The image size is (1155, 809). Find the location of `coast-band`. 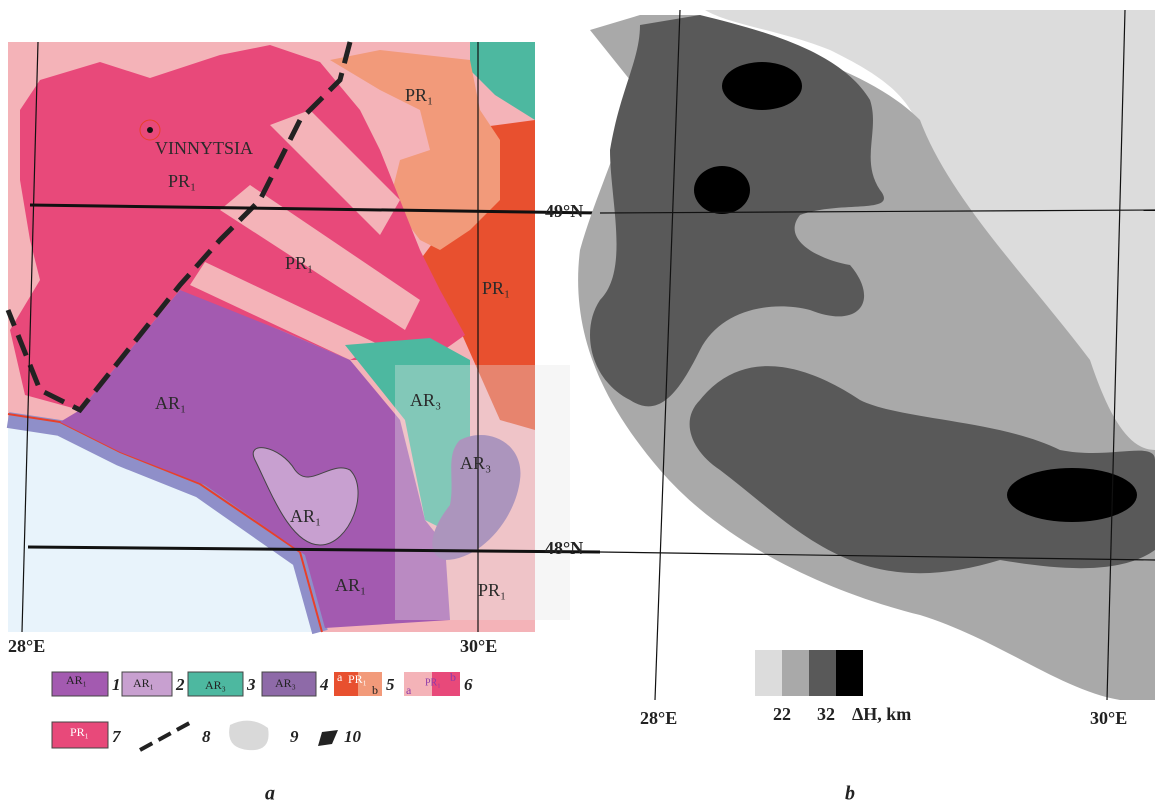

coast-band is located at coordinates (167, 523).